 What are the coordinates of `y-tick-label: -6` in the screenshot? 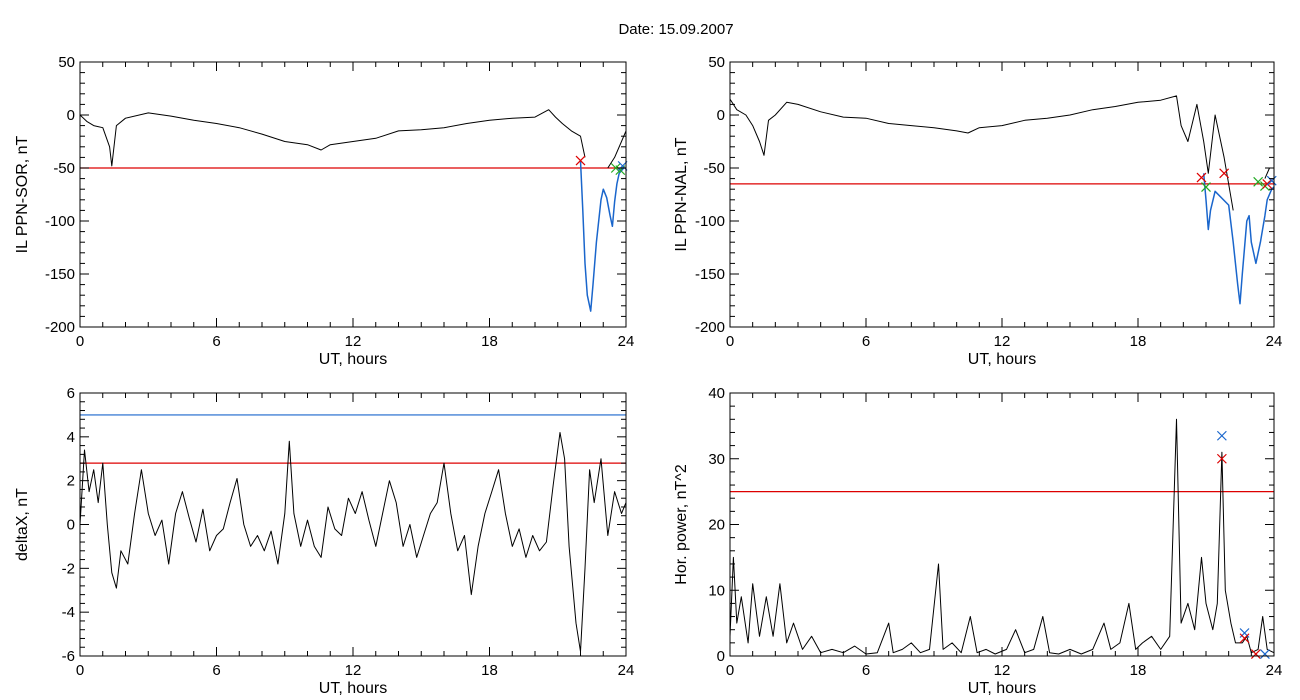 It's located at (68, 656).